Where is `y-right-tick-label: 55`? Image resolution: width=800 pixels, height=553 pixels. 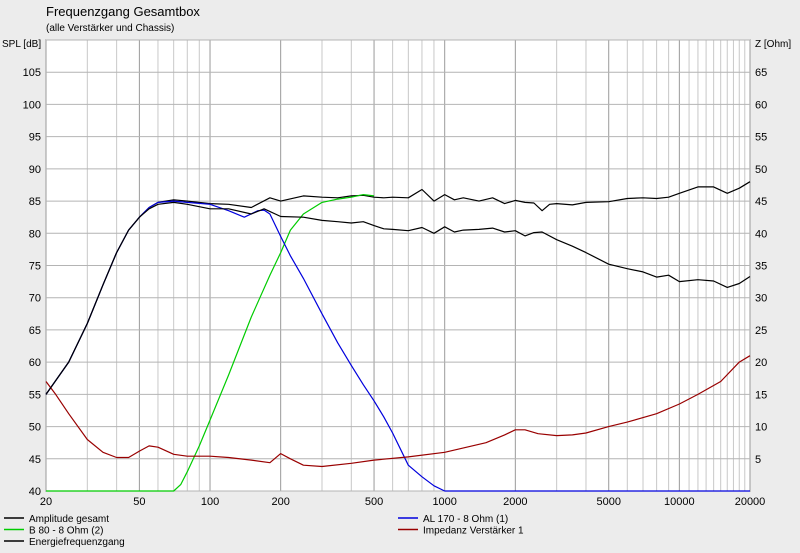
y-right-tick-label: 55 is located at coordinates (761, 138).